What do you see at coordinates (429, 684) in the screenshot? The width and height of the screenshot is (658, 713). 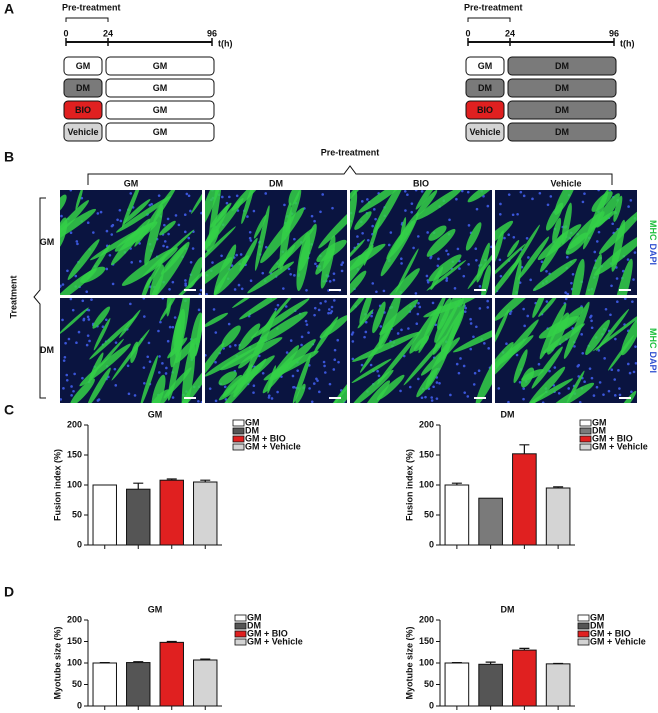 I see `y-tick-label: 50` at bounding box center [429, 684].